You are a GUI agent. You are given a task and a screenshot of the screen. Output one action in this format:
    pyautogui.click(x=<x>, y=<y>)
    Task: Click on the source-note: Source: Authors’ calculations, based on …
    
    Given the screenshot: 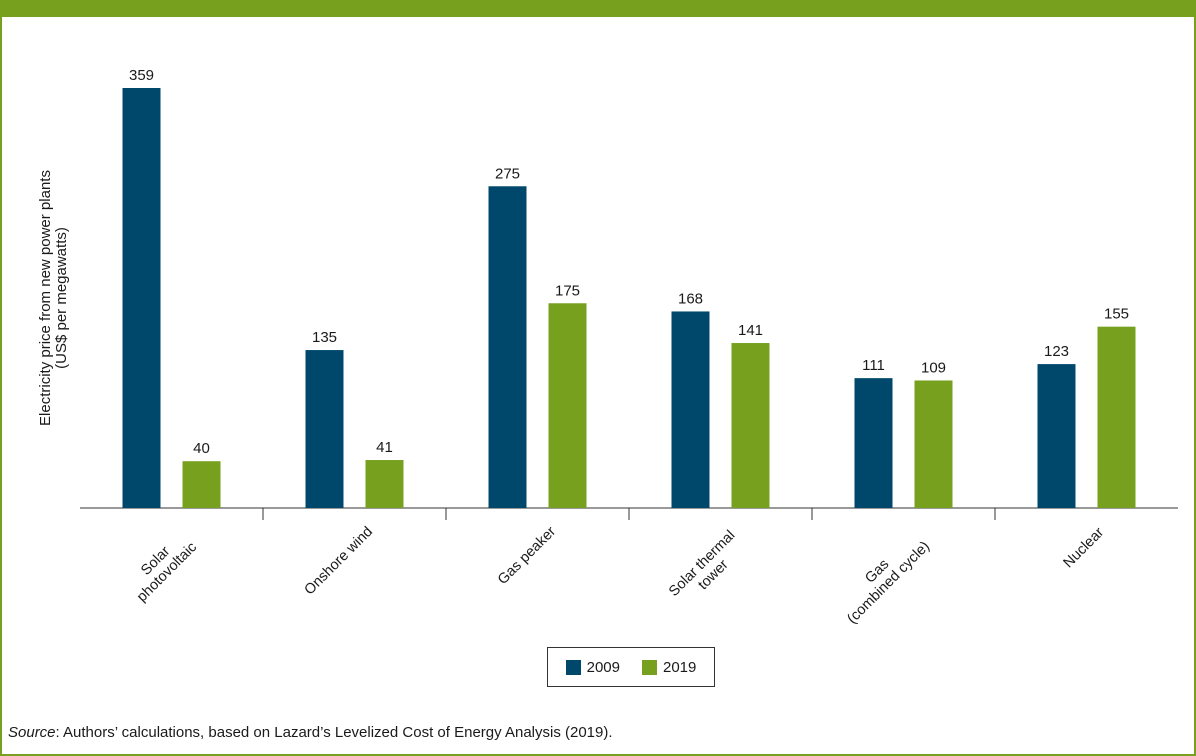 What is the action you would take?
    pyautogui.click(x=310, y=732)
    